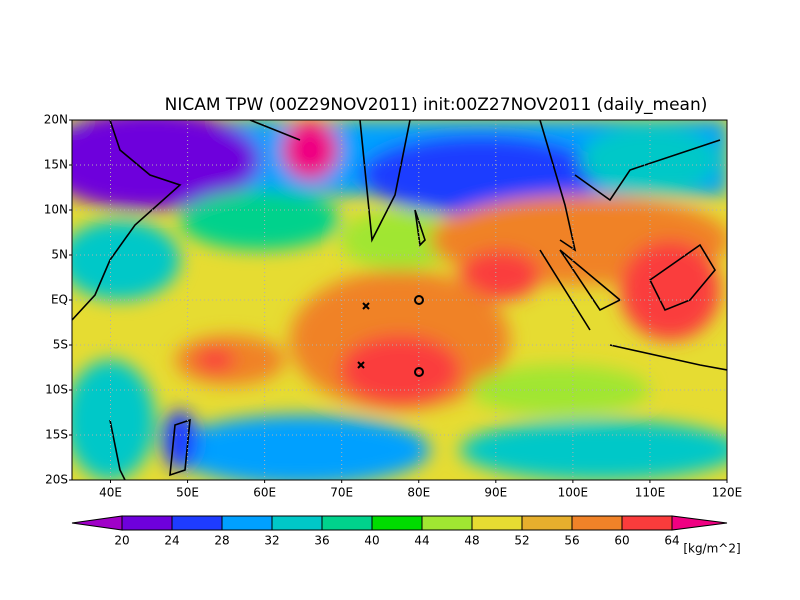 This screenshot has height=600, width=800. I want to click on lon-label: 50E, so click(187, 493).